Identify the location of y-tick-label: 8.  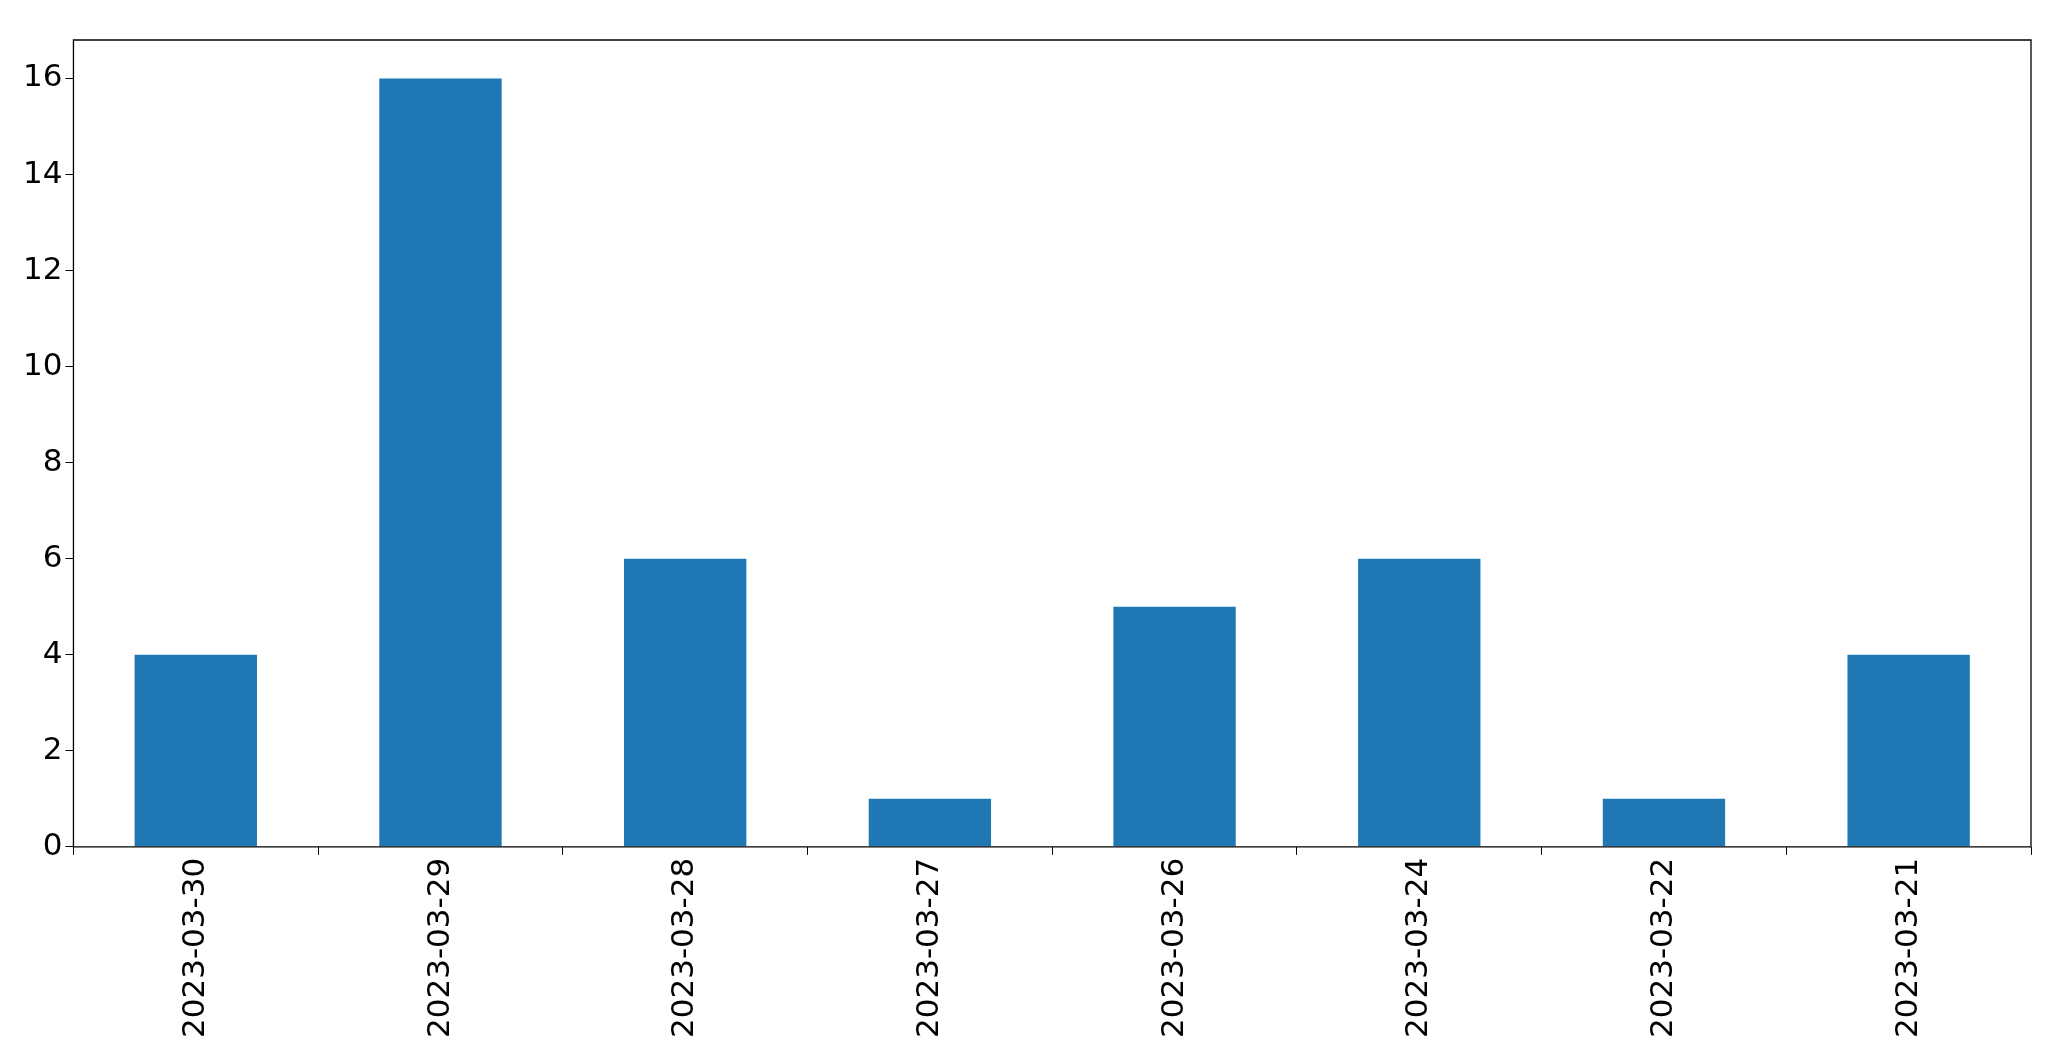
(52, 459).